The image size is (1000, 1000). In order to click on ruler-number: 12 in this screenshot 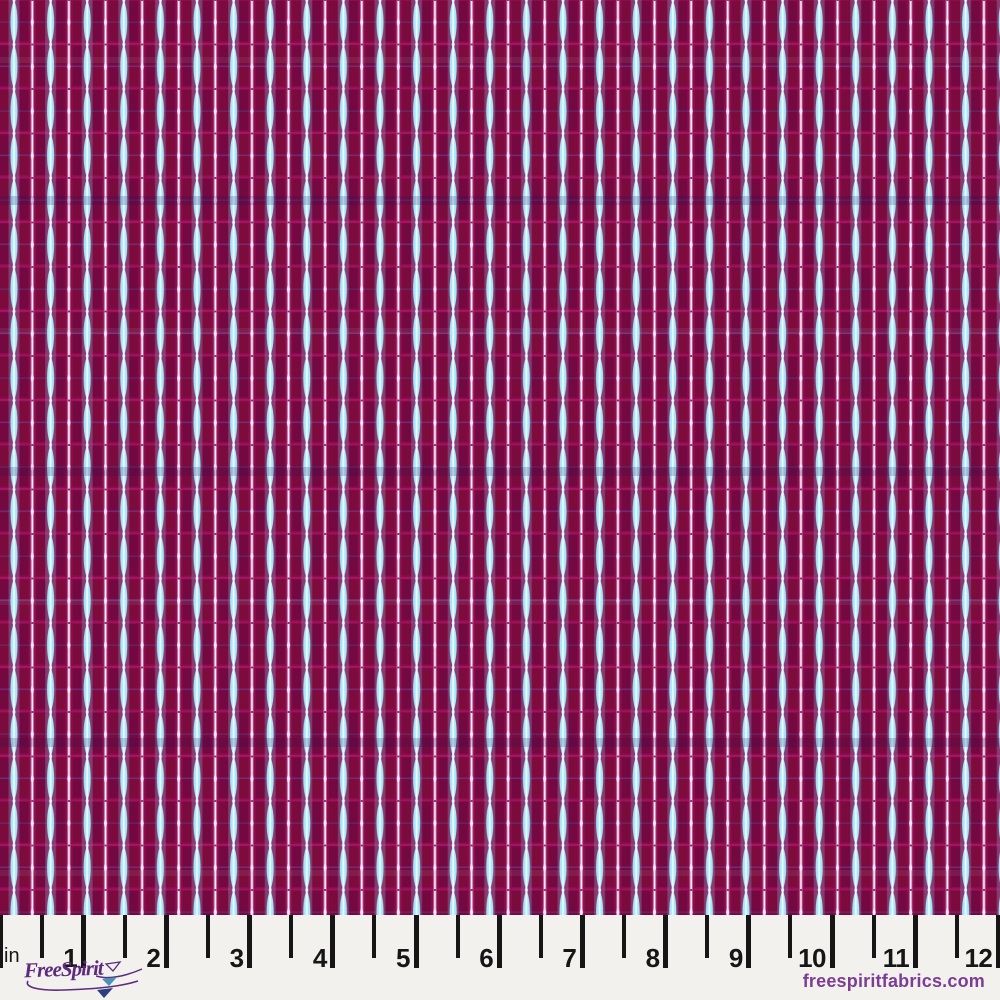, I will do `click(978, 958)`.